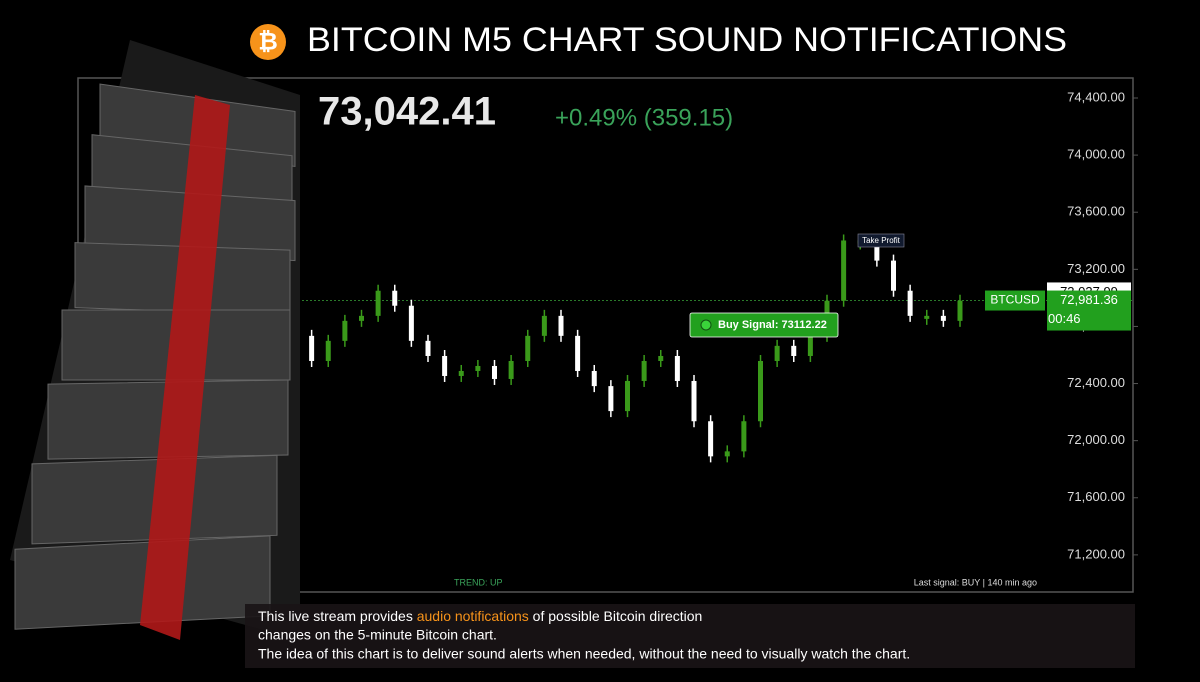  What do you see at coordinates (687, 40) in the screenshot?
I see `chart-title: BITCOIN M5 CHART SOUND NOTIFICATIONS` at bounding box center [687, 40].